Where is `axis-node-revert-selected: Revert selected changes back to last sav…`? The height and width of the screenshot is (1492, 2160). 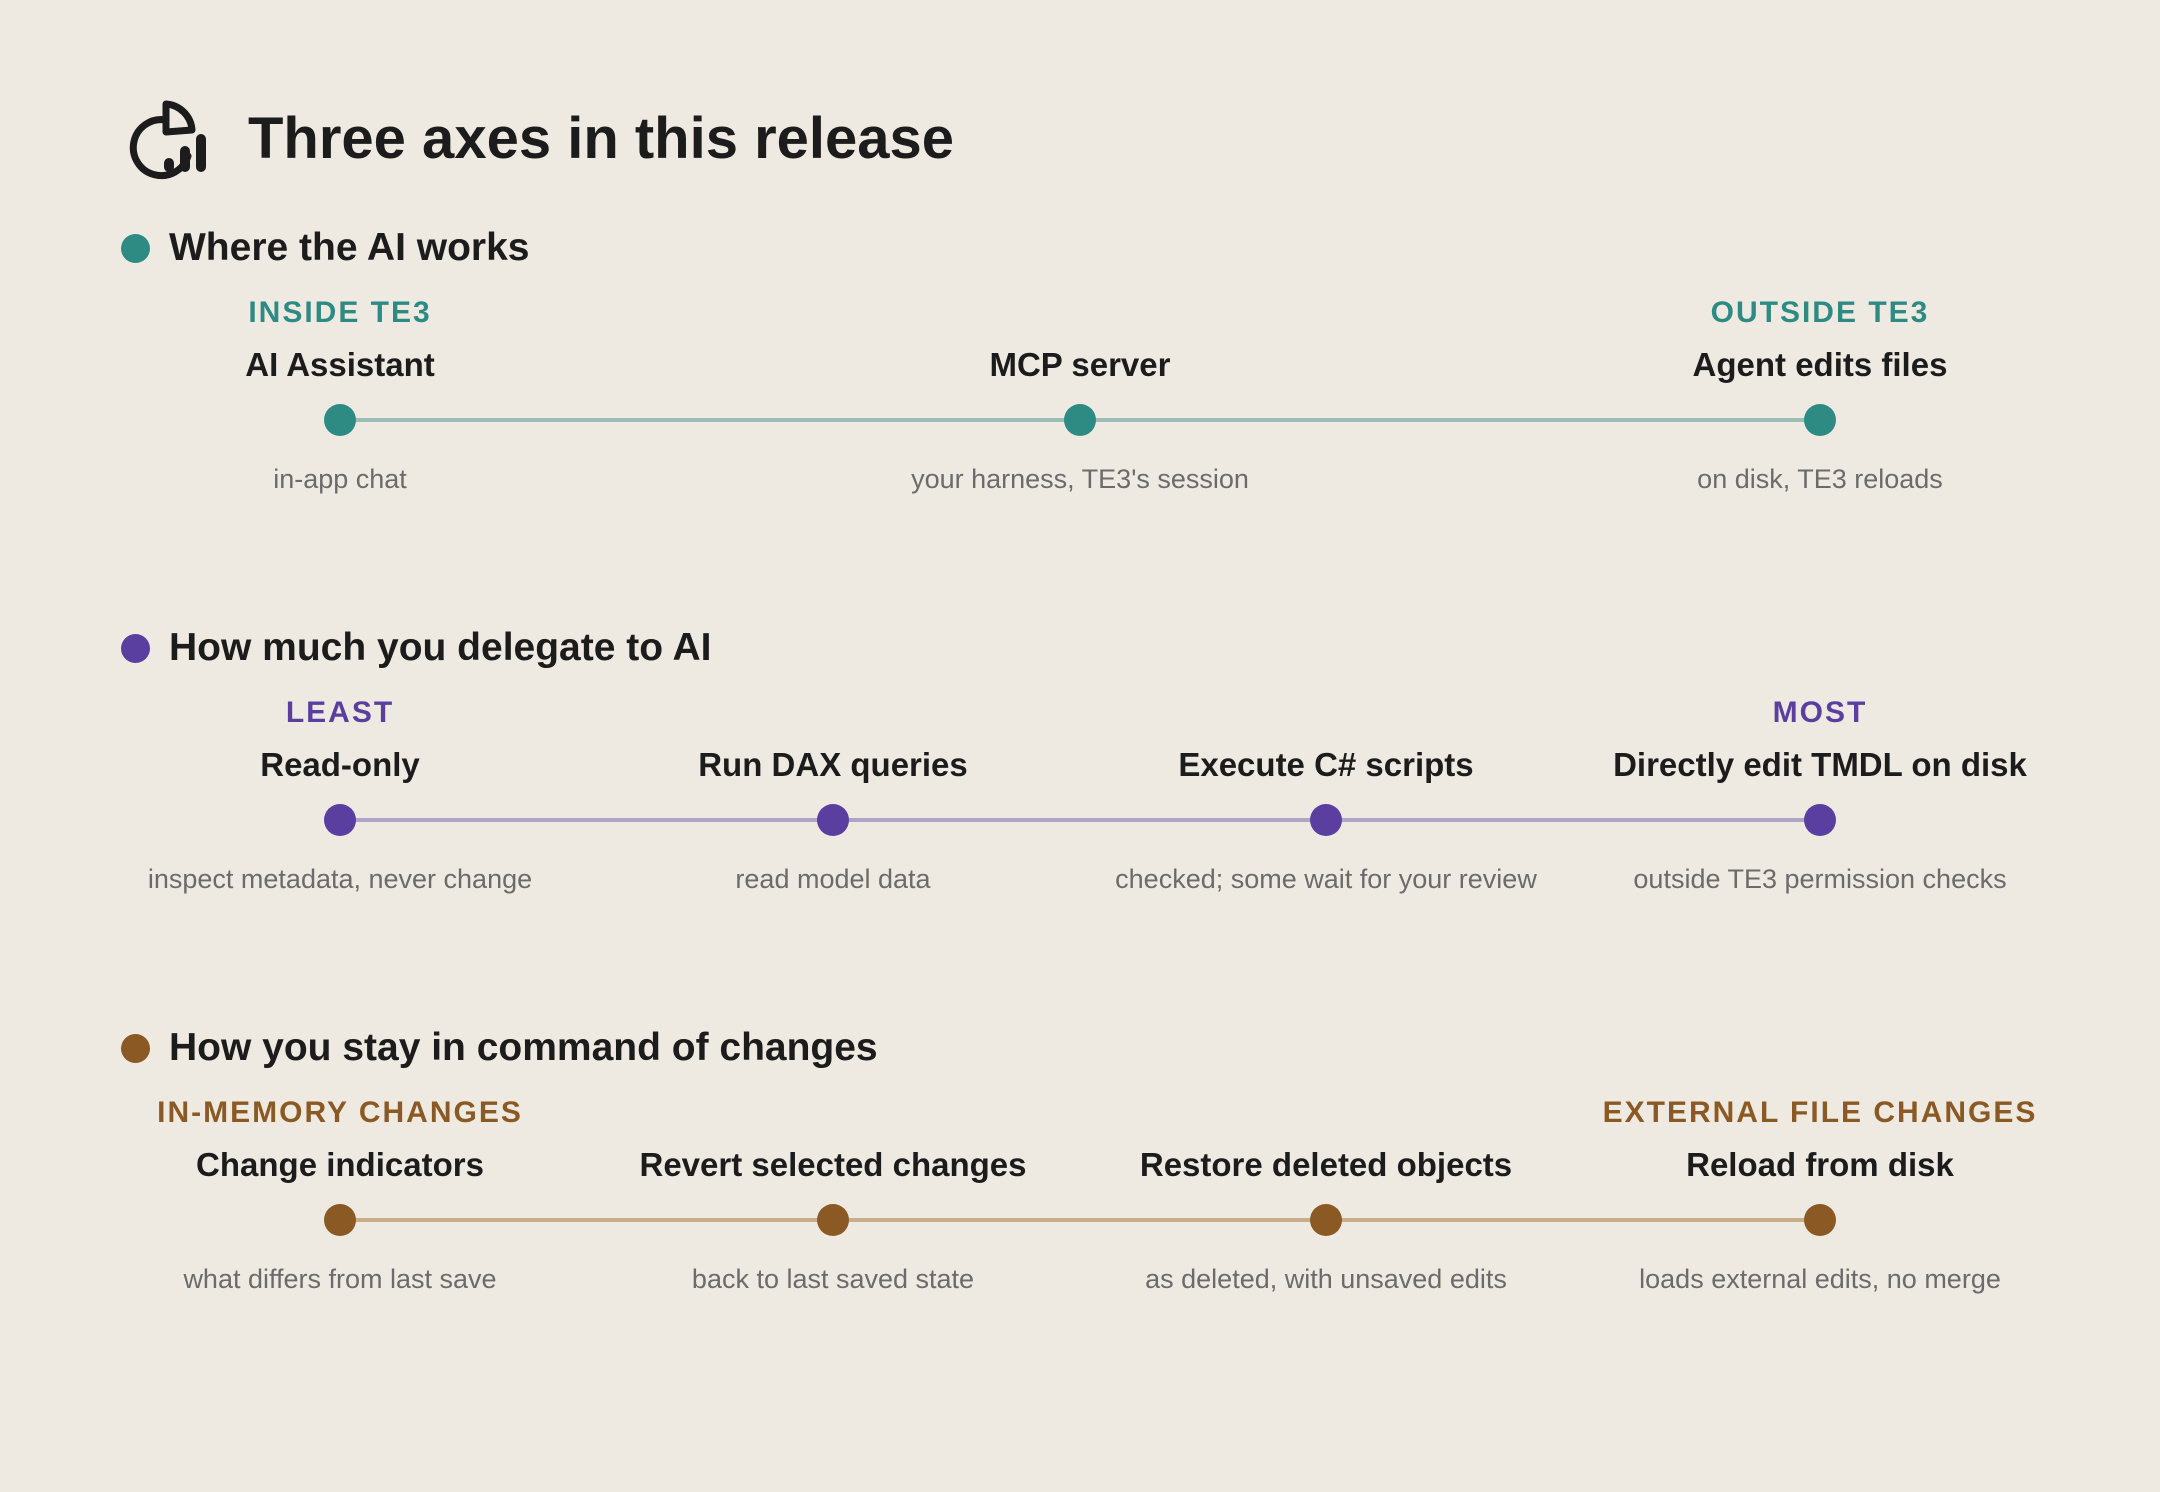 axis-node-revert-selected: Revert selected changes back to last sav… is located at coordinates (833, 1168).